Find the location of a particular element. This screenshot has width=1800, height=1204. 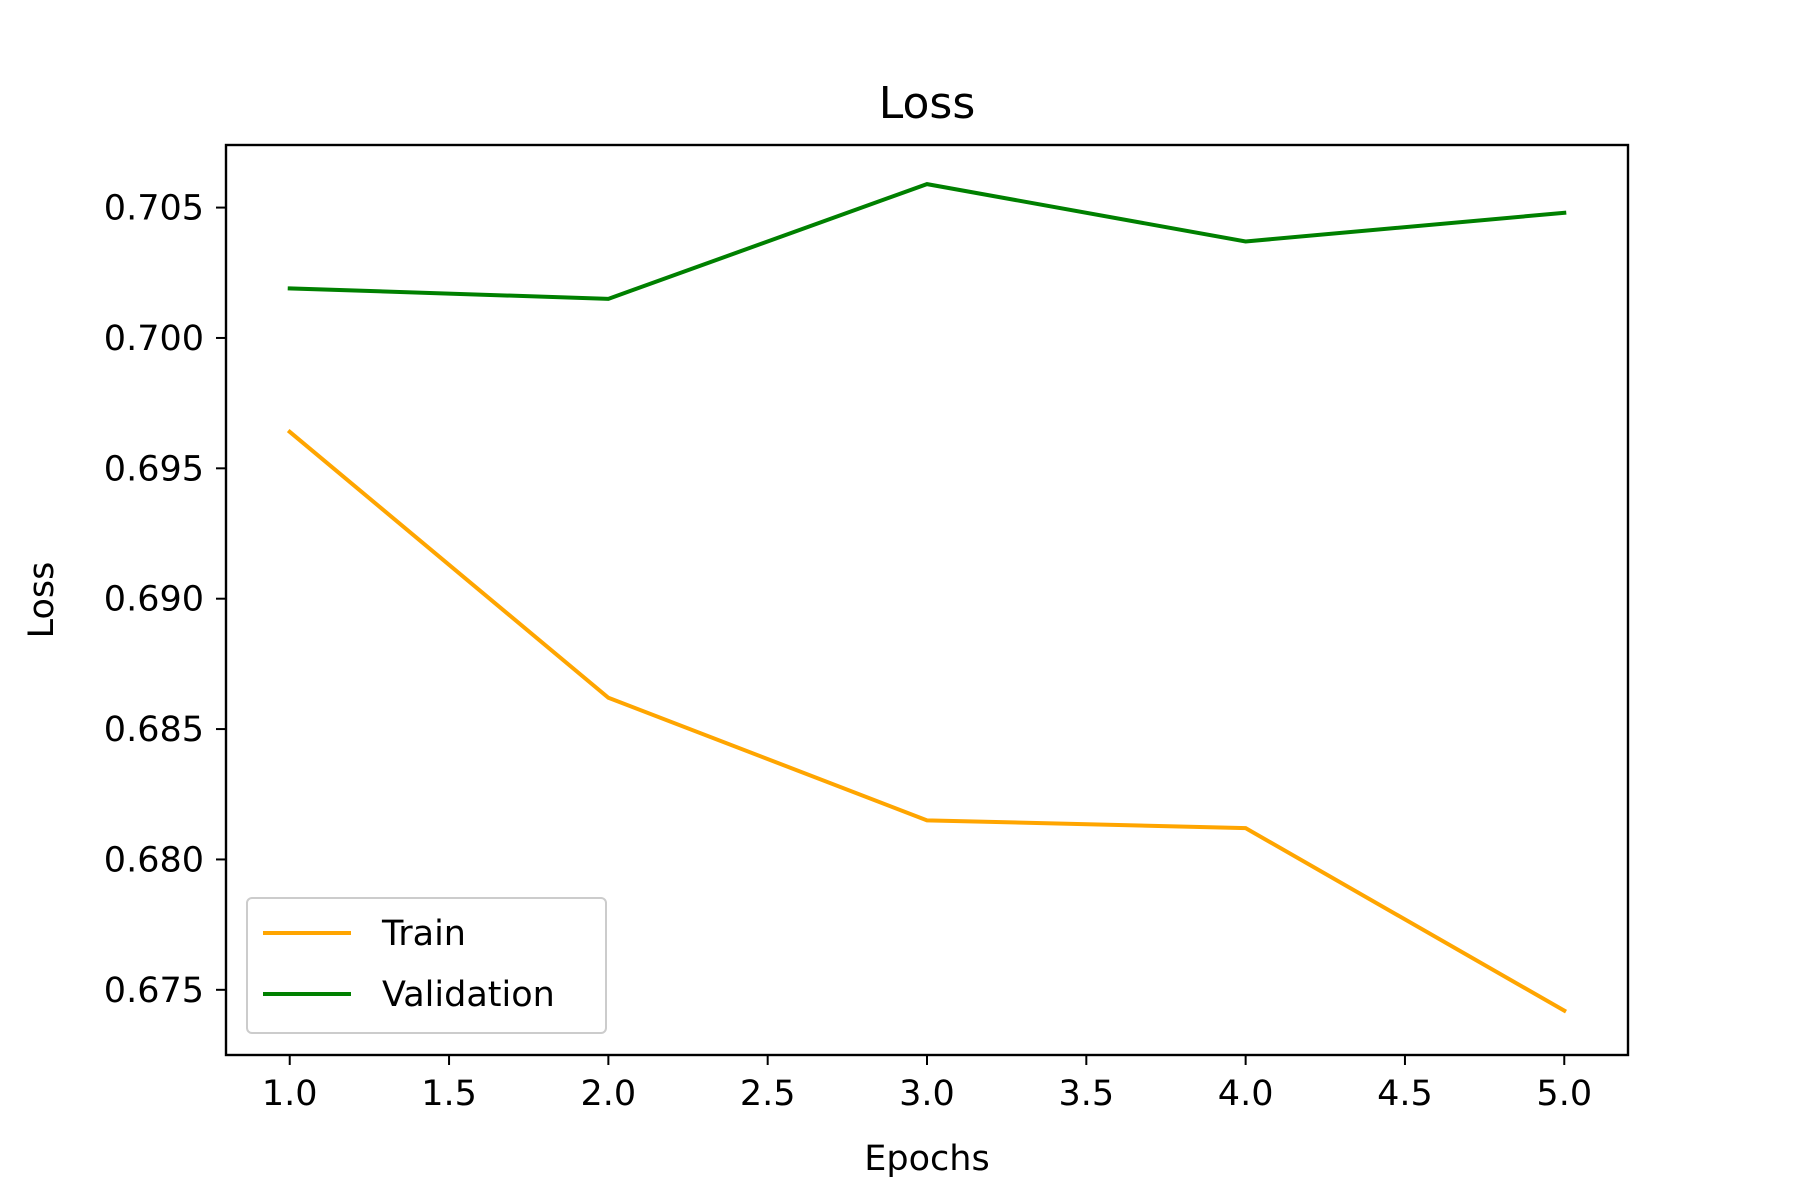

y-tick-label: 0.680 is located at coordinates (154, 860).